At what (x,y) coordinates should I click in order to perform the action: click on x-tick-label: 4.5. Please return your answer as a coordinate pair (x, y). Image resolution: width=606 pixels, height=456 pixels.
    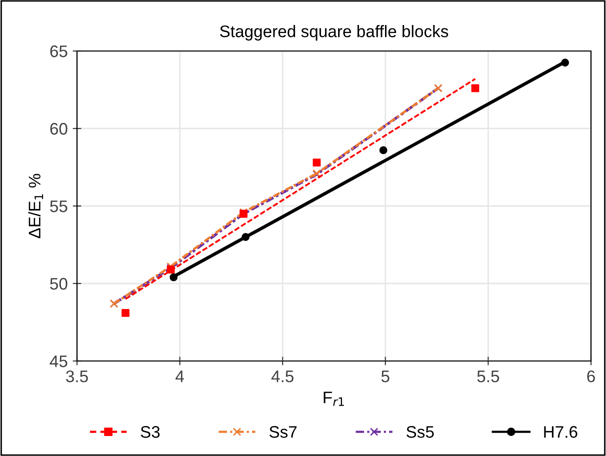
    Looking at the image, I should click on (282, 376).